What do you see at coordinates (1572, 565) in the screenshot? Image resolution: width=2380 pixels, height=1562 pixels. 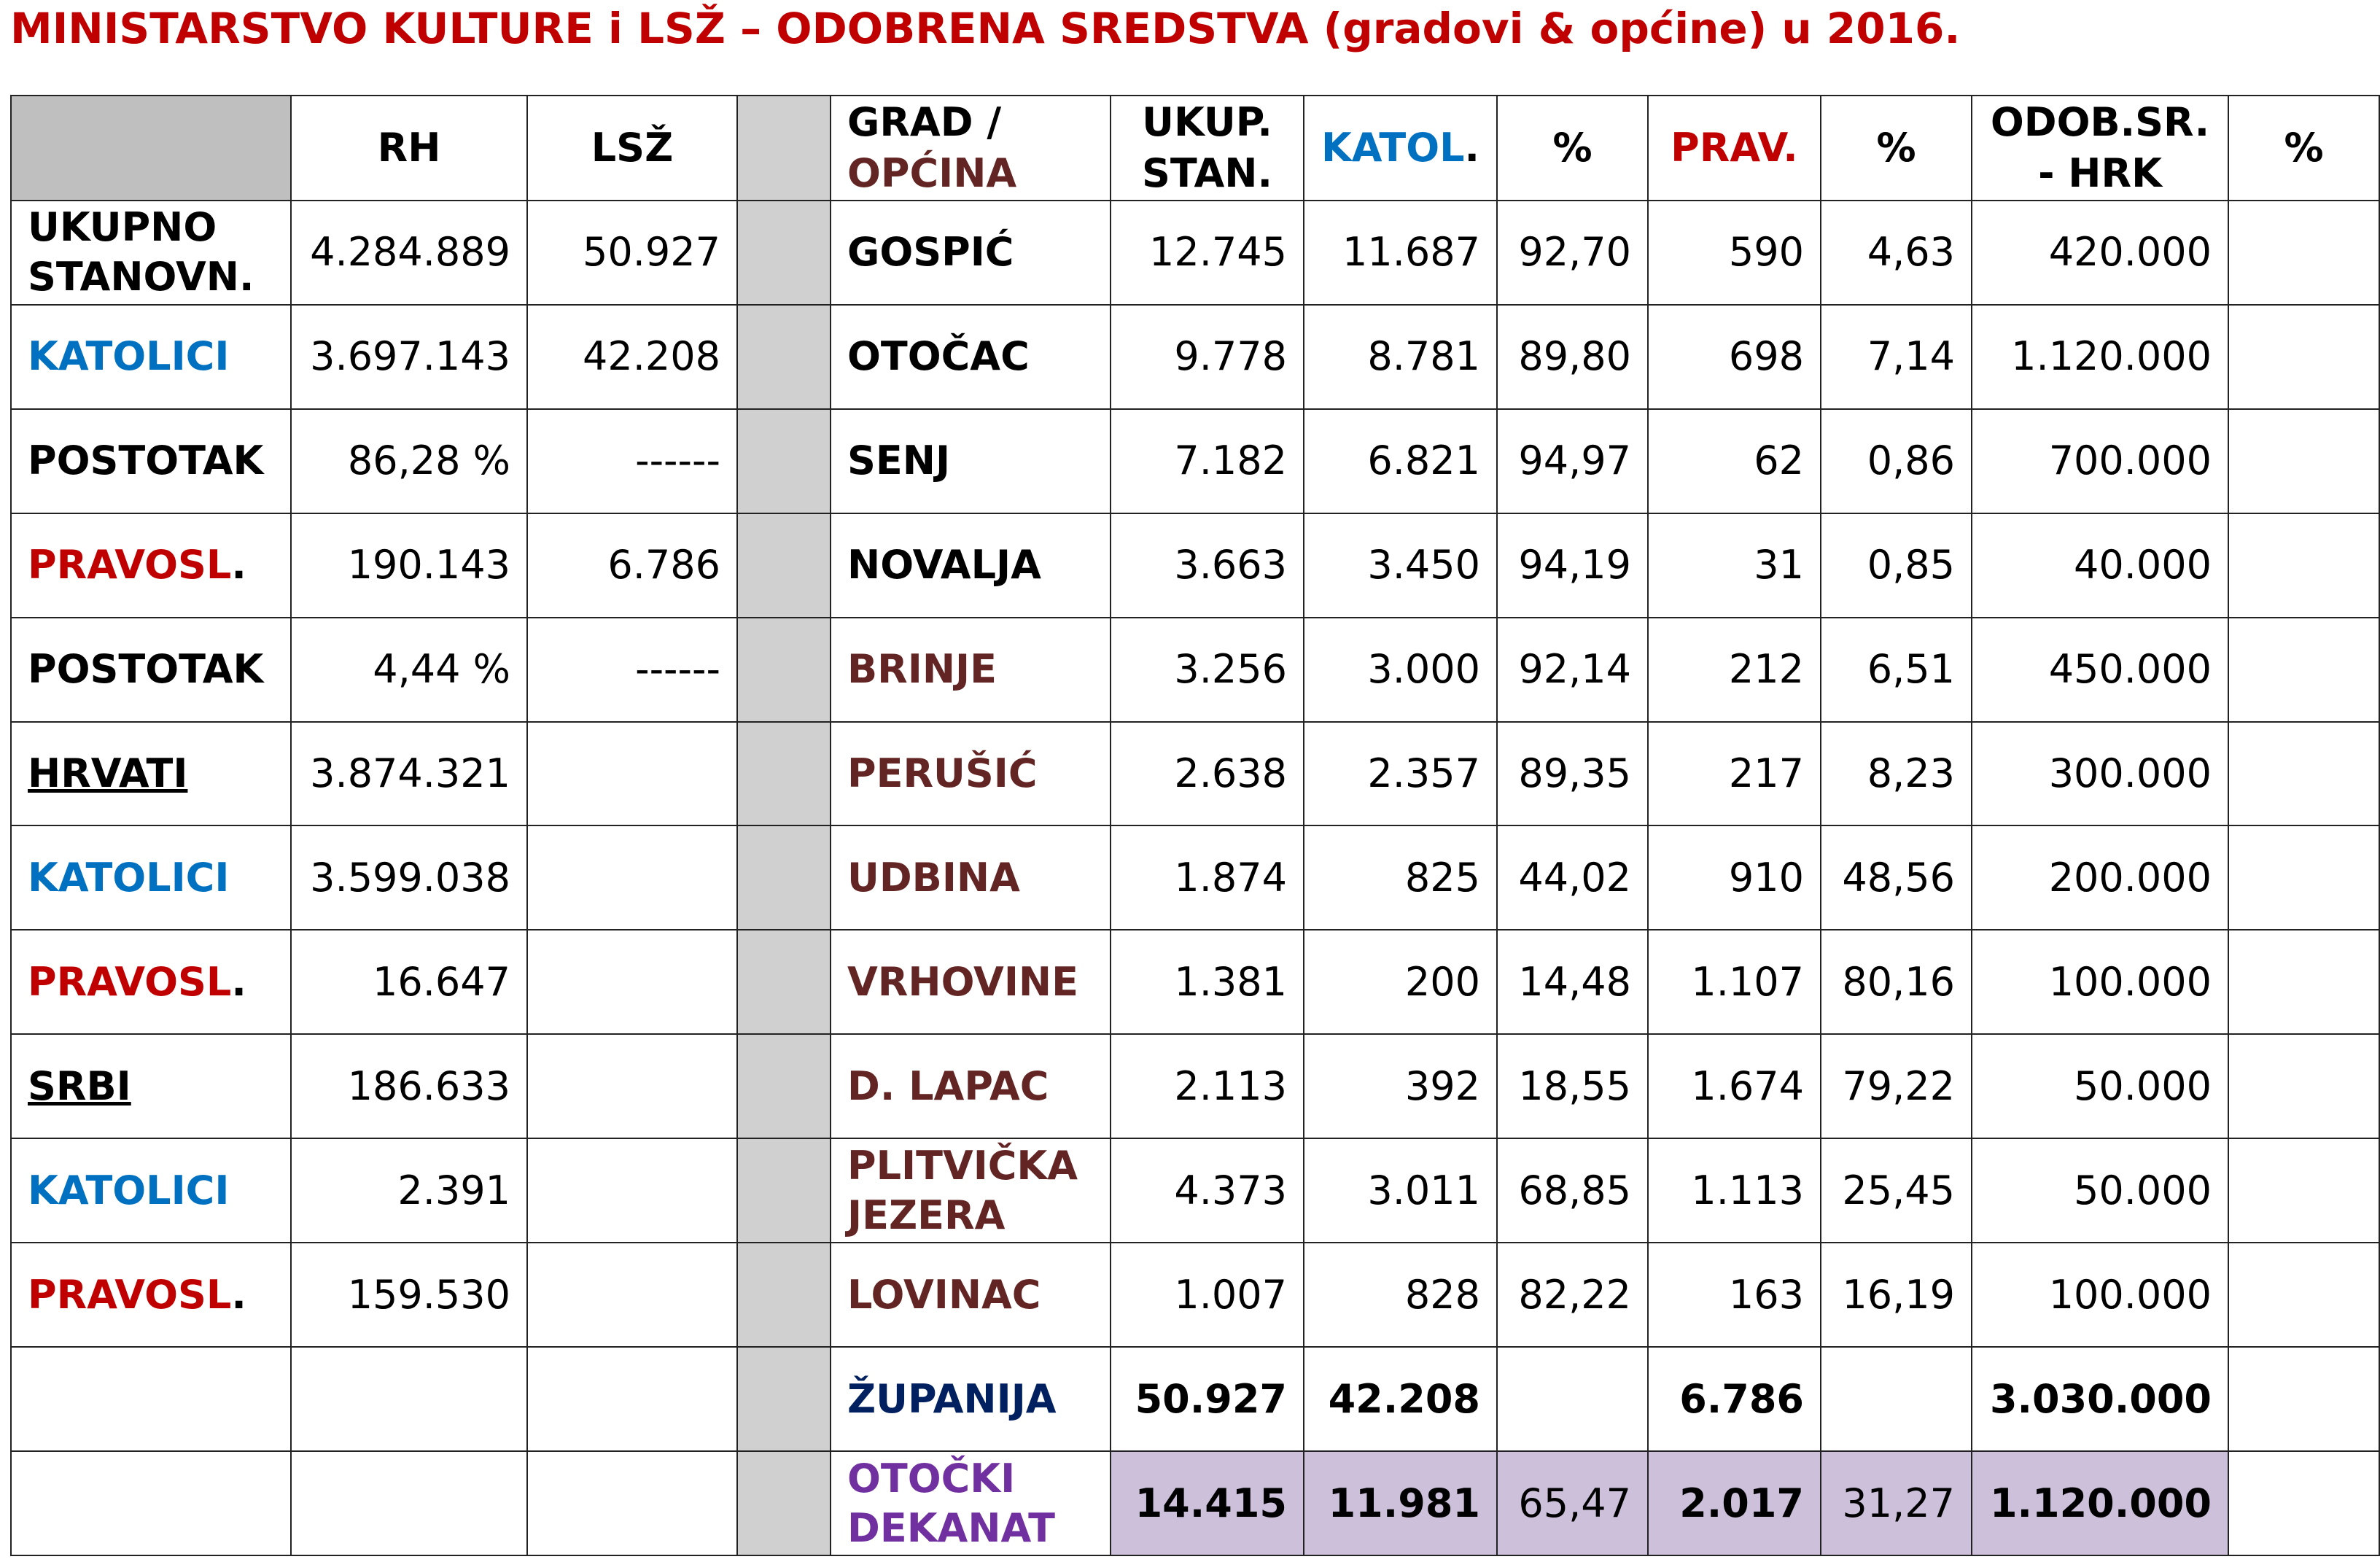 I see `katol-pct-value: 94,19` at bounding box center [1572, 565].